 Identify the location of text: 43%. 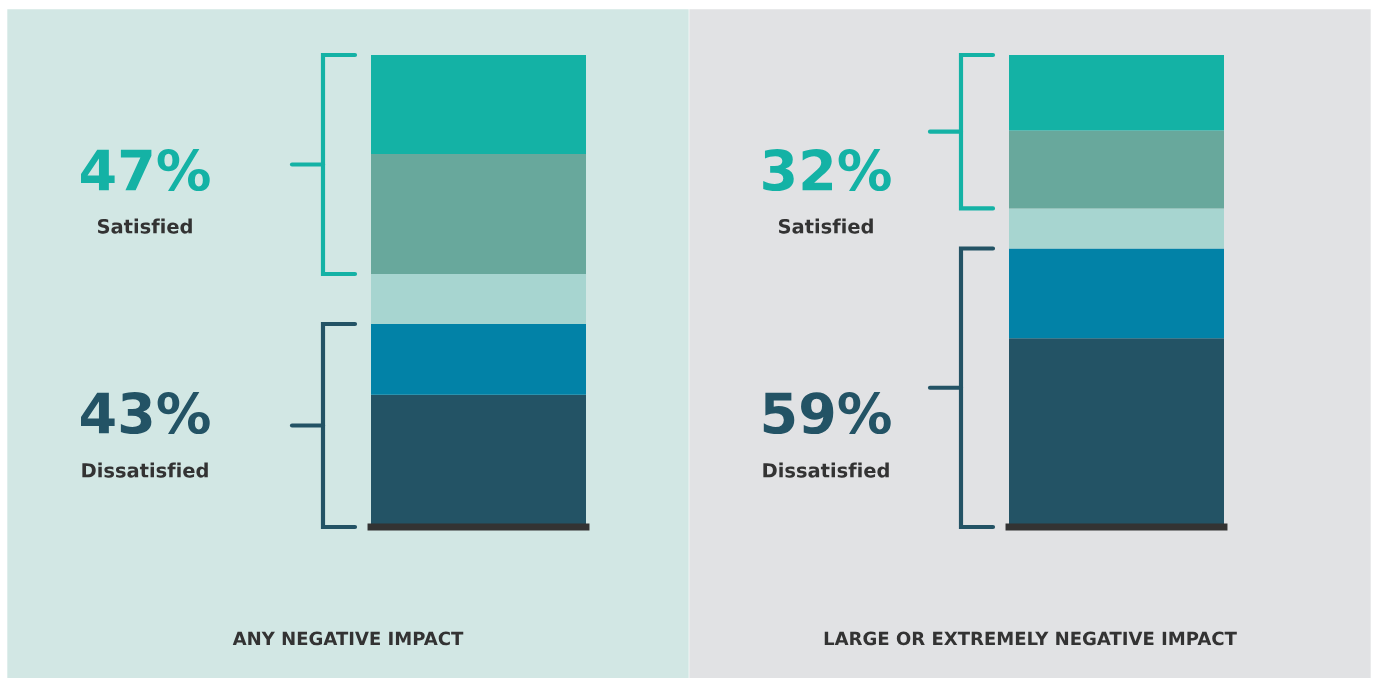
(145, 413).